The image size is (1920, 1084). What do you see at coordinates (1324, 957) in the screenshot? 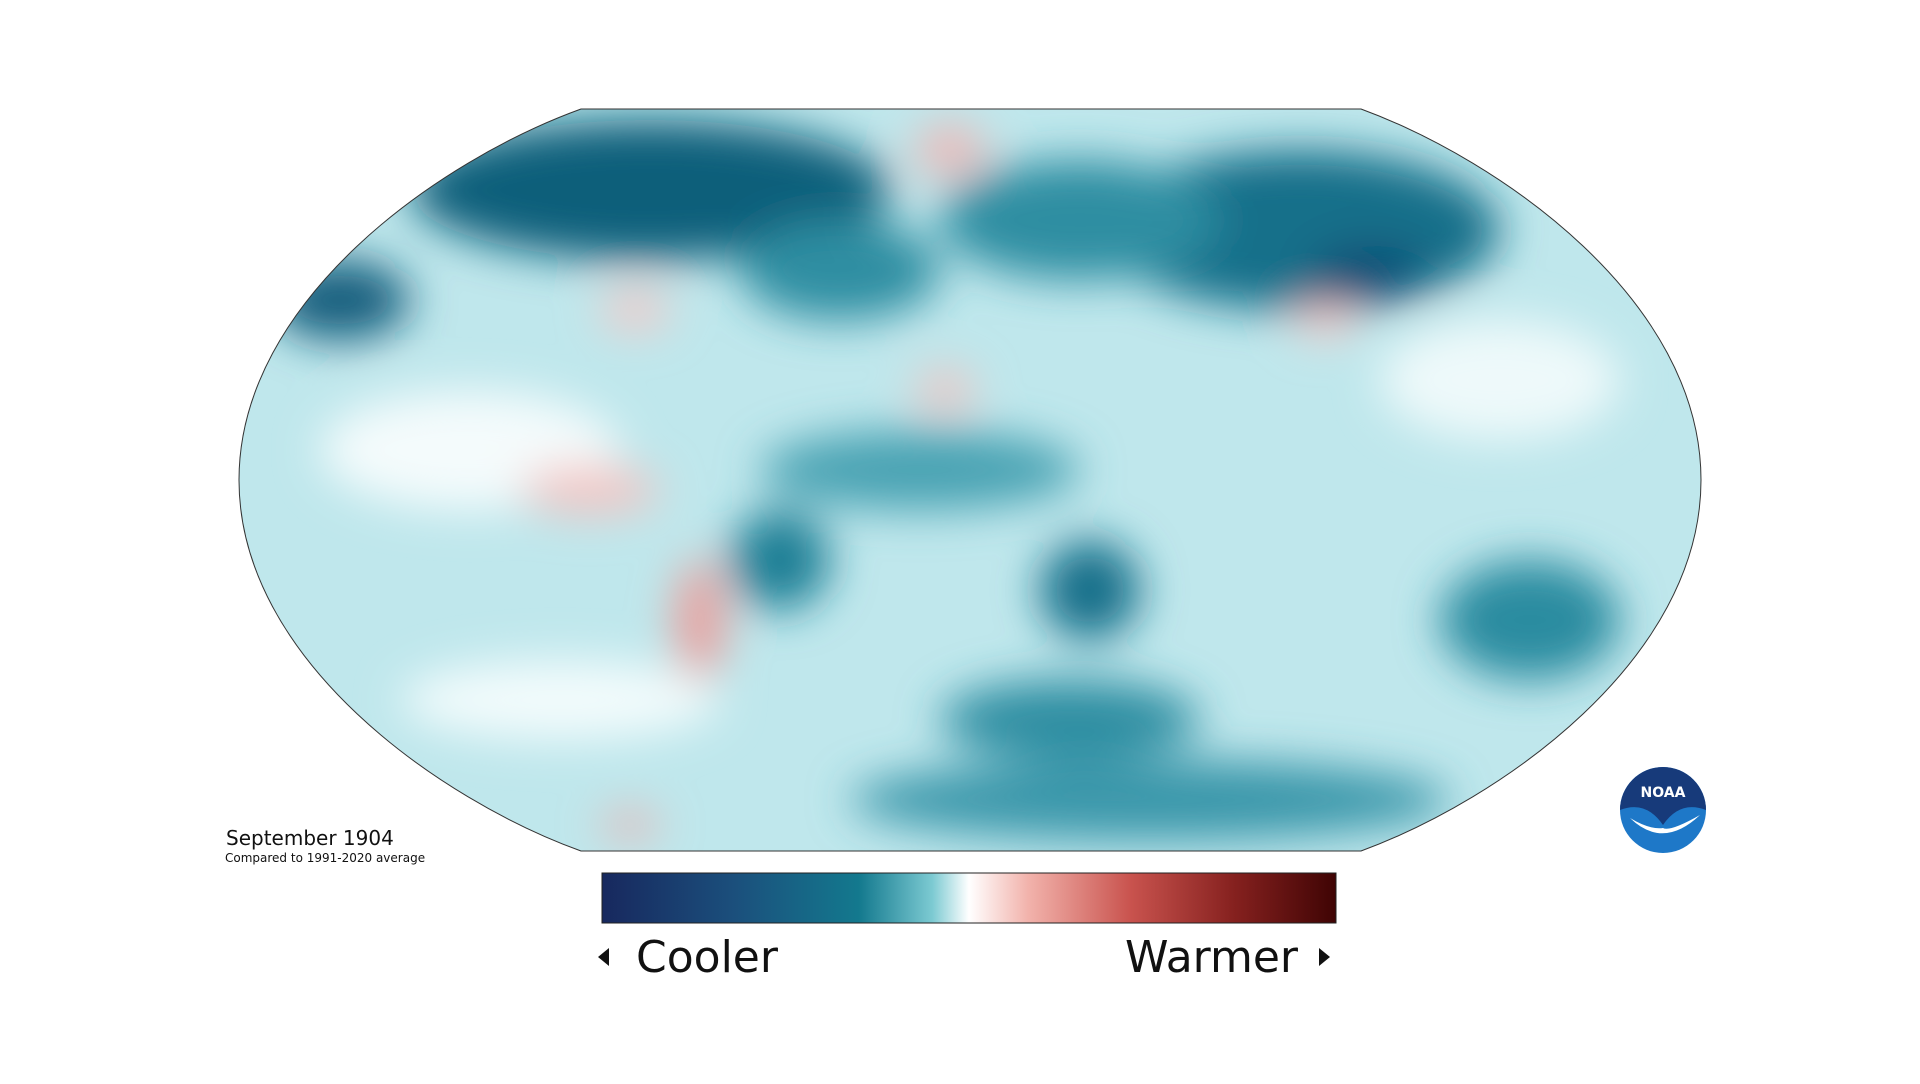
I see `right-arrow` at bounding box center [1324, 957].